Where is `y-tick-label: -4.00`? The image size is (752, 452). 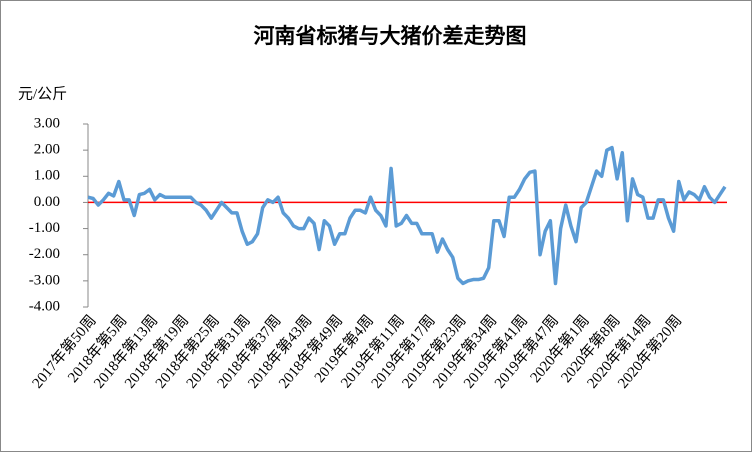
y-tick-label: -4.00 is located at coordinates (44, 306).